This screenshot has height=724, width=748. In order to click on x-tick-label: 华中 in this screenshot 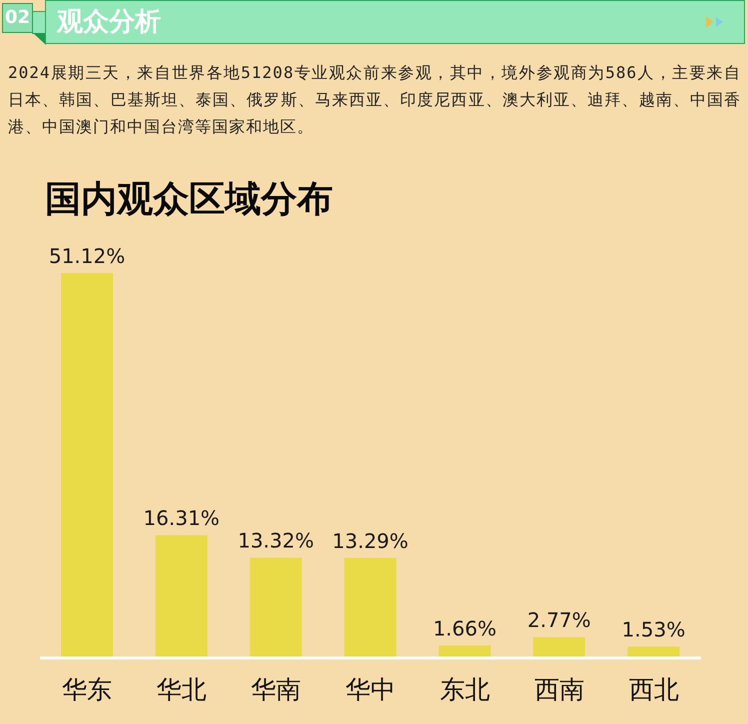, I will do `click(371, 689)`.